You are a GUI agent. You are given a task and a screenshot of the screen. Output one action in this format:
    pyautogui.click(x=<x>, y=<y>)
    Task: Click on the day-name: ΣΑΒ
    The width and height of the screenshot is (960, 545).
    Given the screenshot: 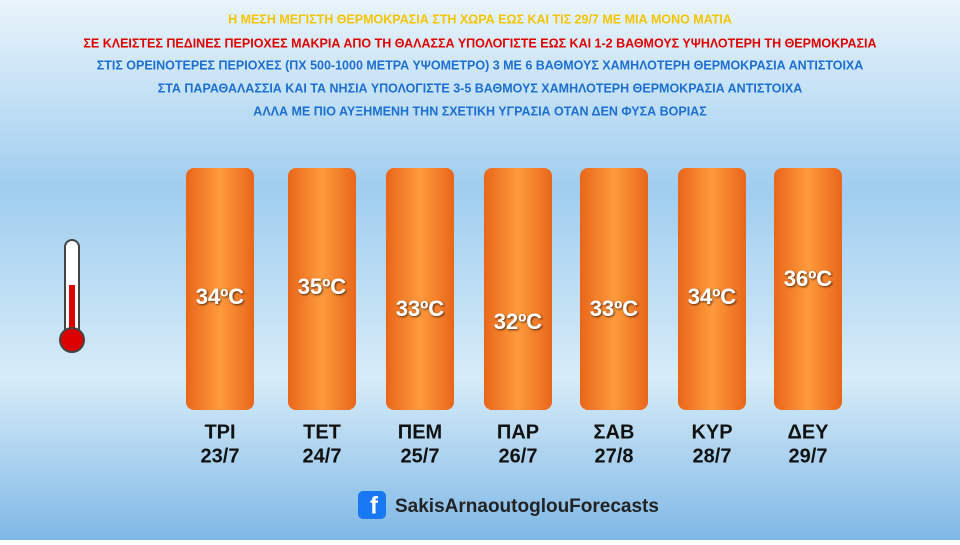 What is the action you would take?
    pyautogui.click(x=614, y=432)
    